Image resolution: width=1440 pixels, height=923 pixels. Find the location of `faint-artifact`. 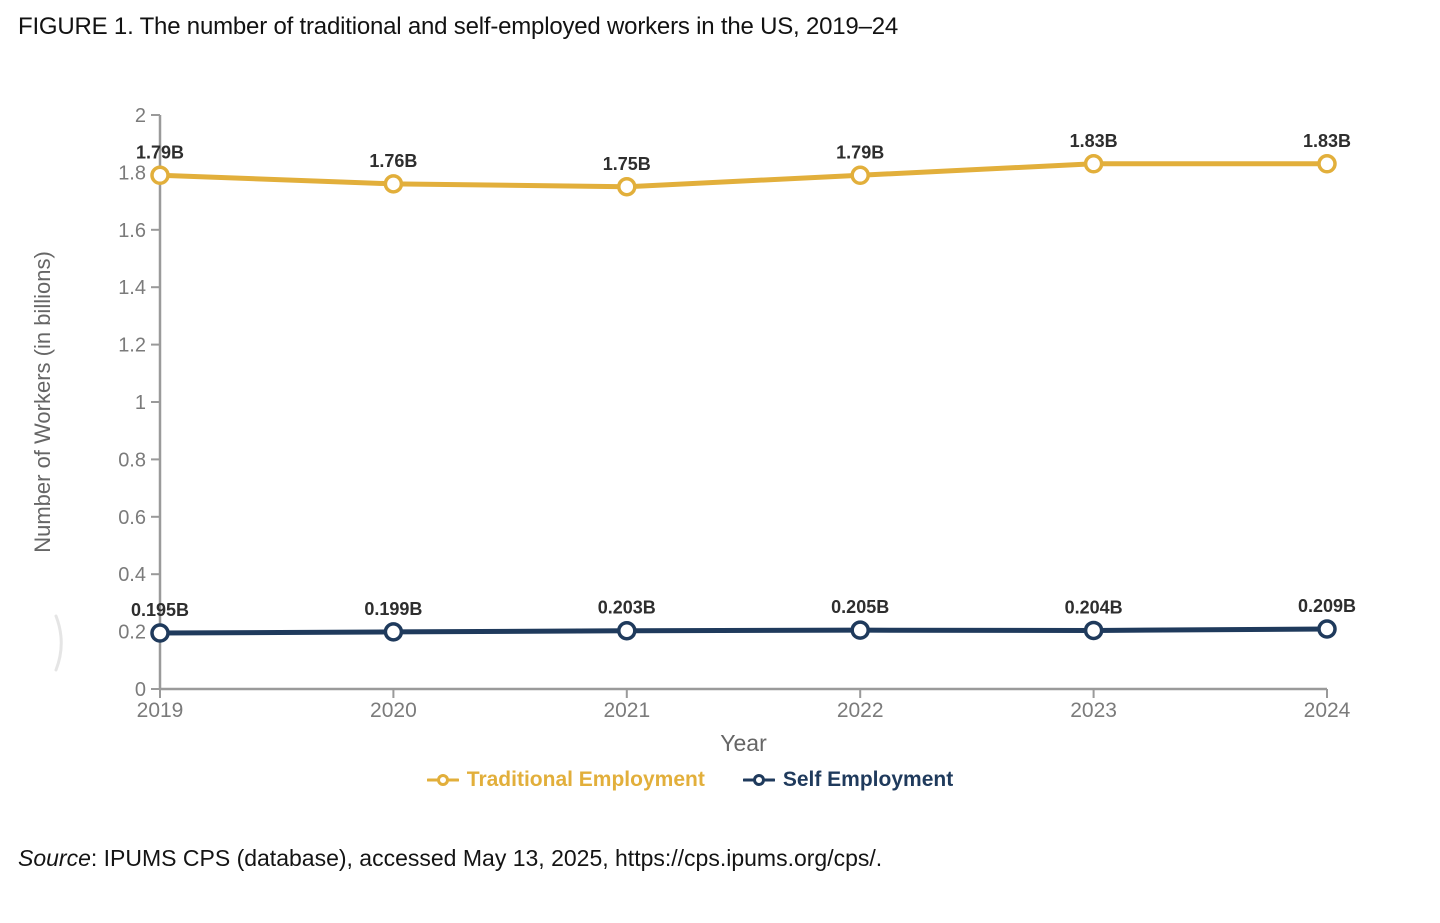

faint-artifact is located at coordinates (58, 643).